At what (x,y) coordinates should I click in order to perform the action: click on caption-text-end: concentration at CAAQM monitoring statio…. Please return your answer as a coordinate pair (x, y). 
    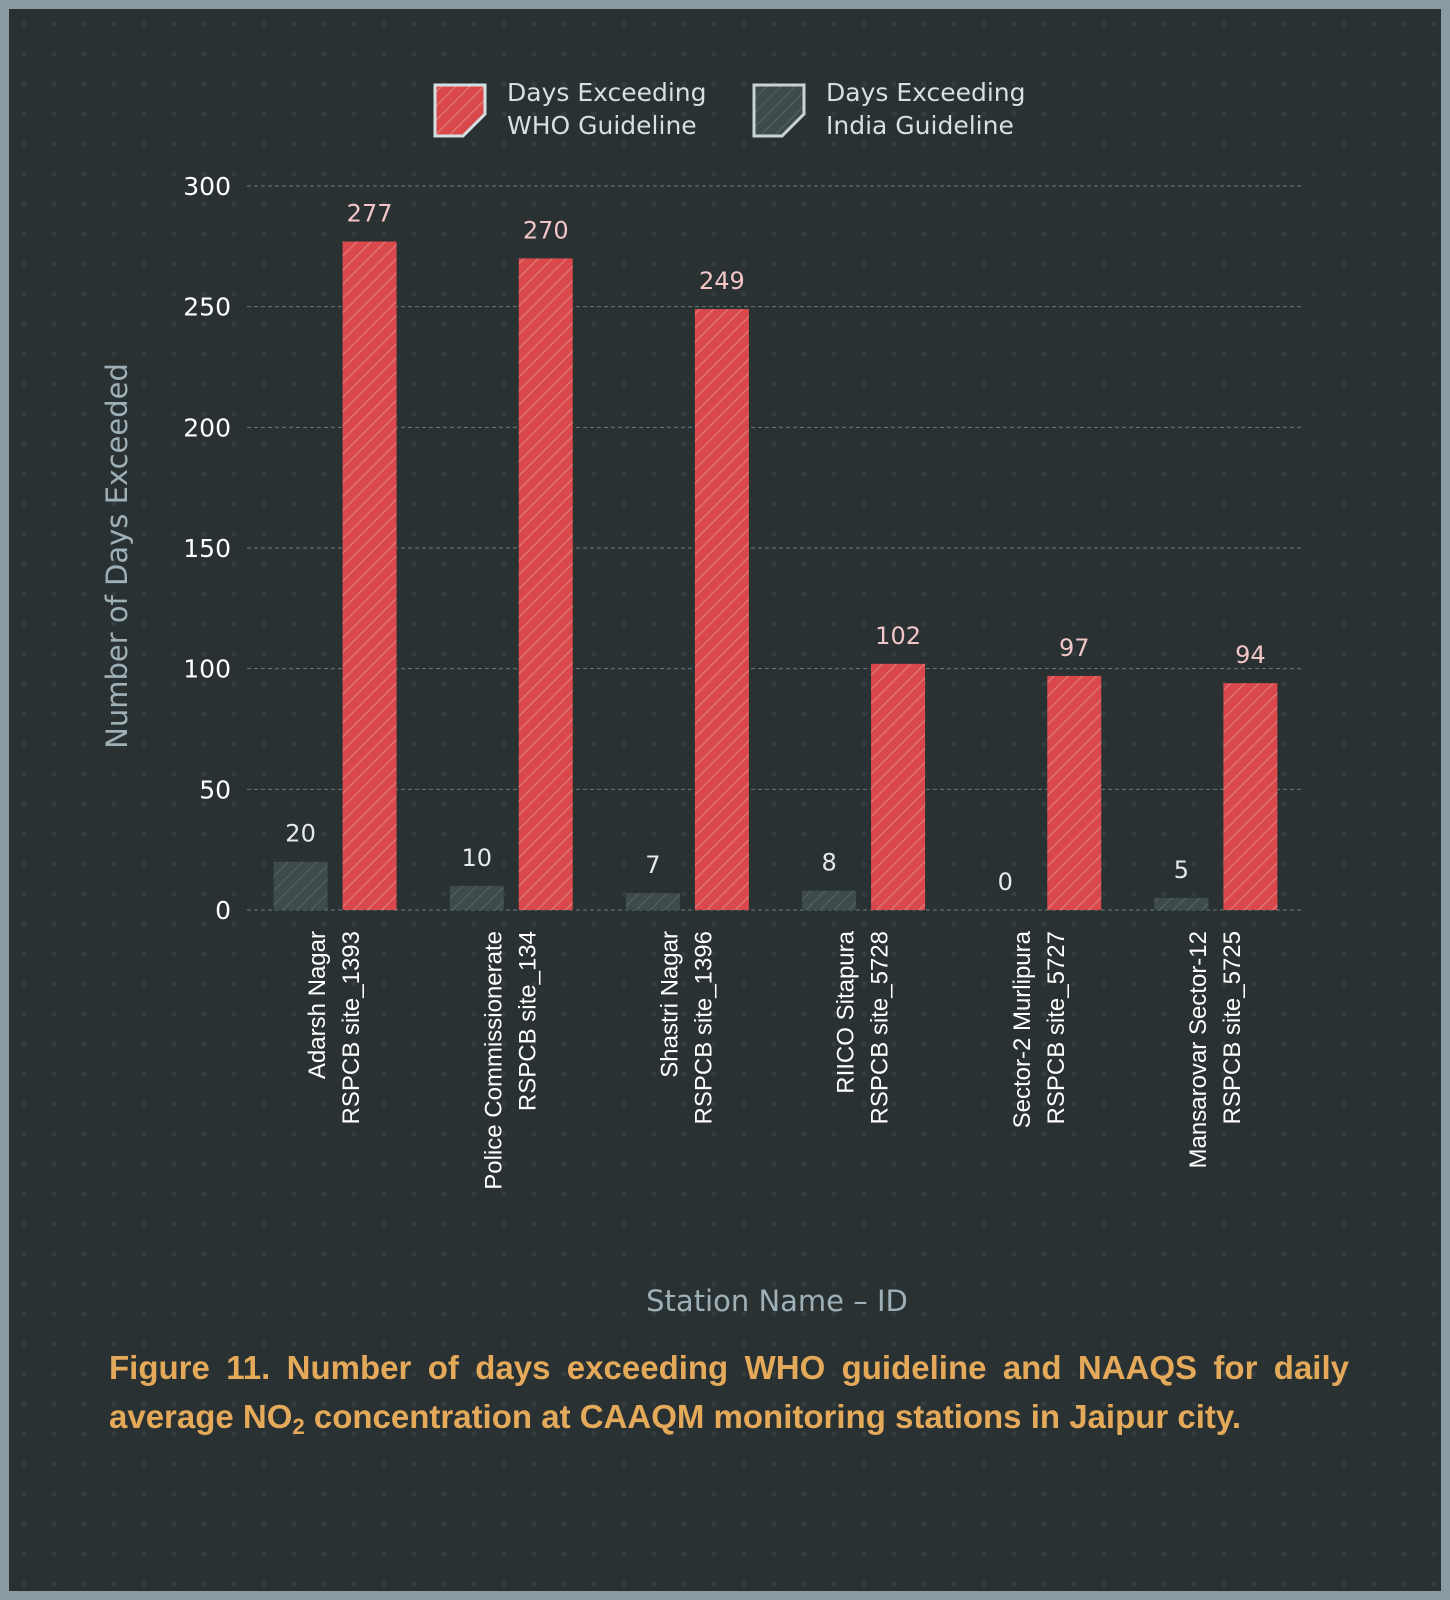
    Looking at the image, I should click on (772, 1416).